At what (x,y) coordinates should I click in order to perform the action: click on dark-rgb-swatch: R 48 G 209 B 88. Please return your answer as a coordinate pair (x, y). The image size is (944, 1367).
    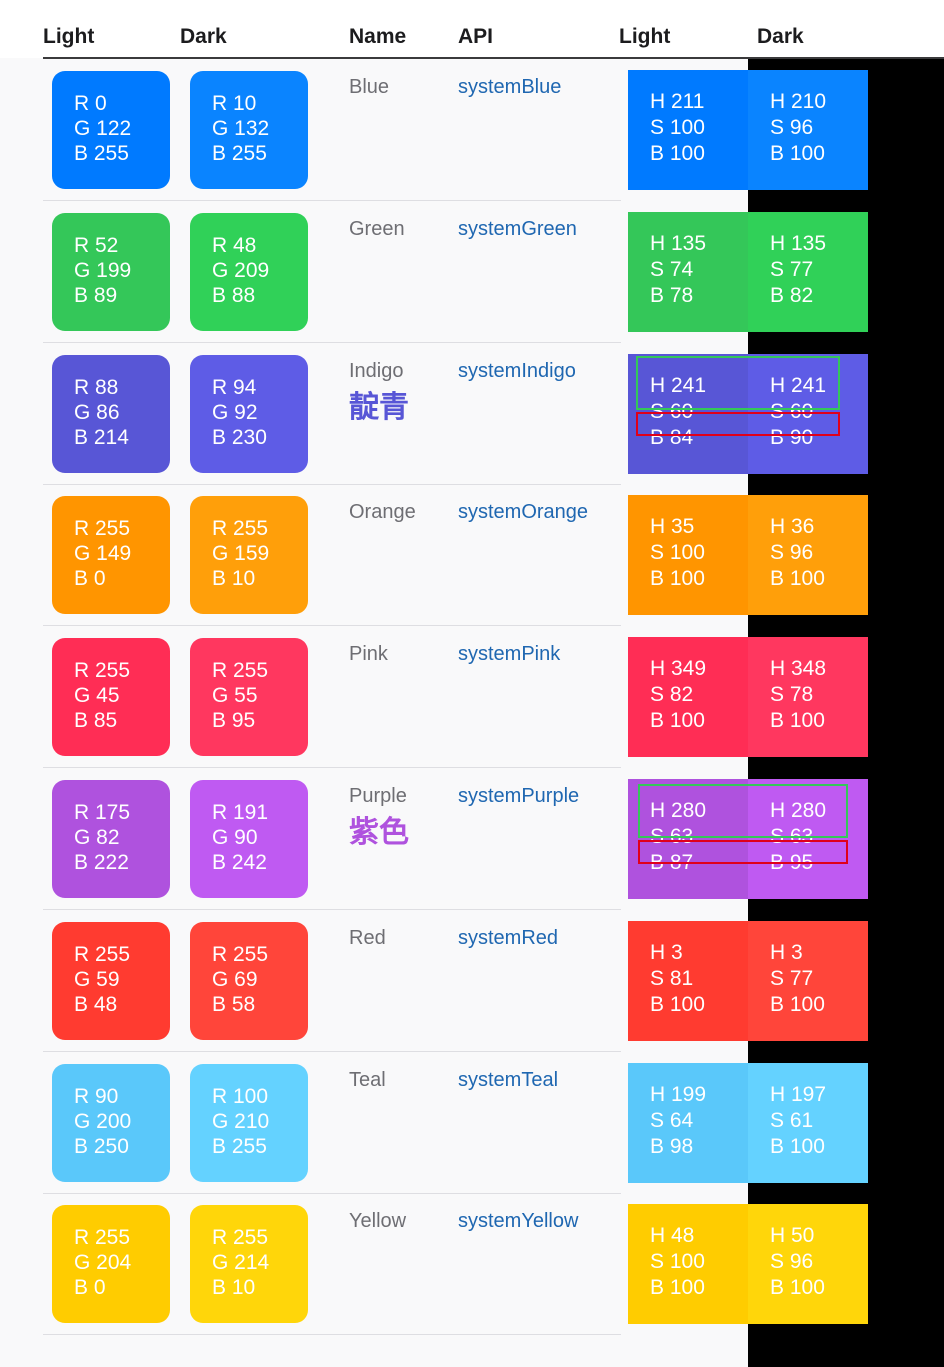
    Looking at the image, I should click on (249, 271).